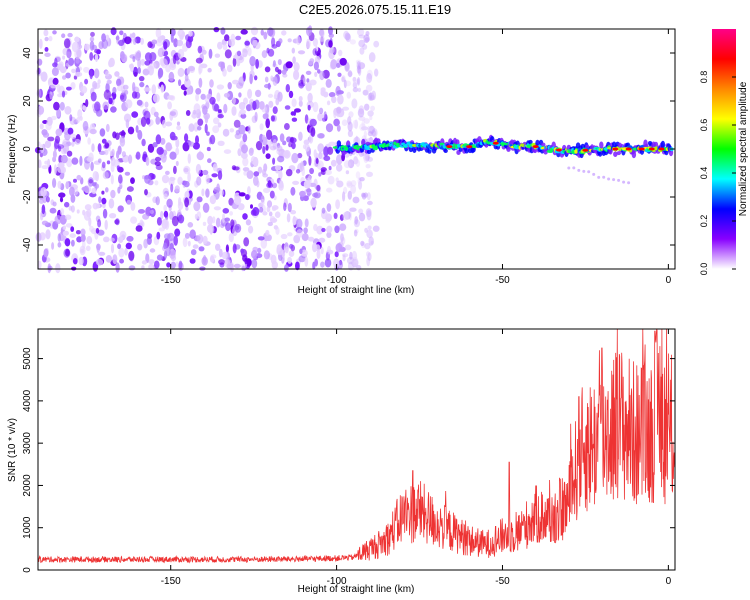  What do you see at coordinates (502, 581) in the screenshot?
I see `snr-xtick-label: -50` at bounding box center [502, 581].